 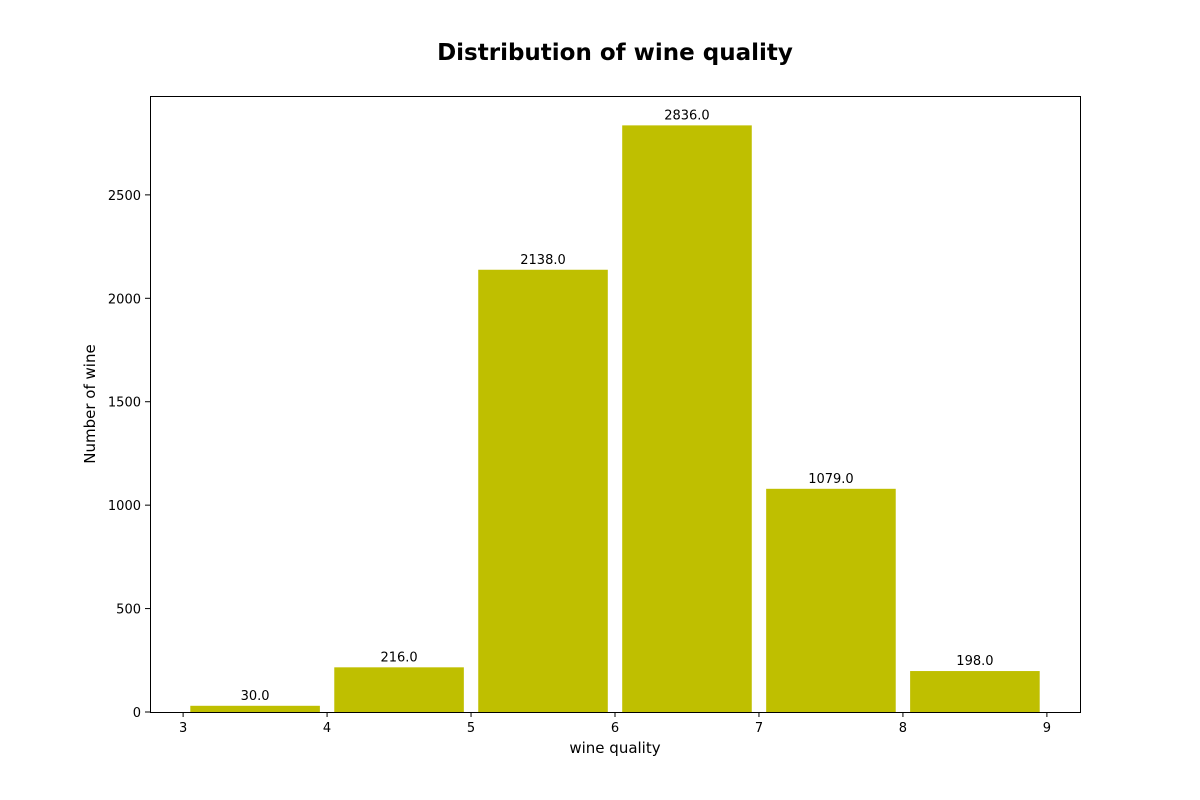 I want to click on x-tick-label-3: 3, so click(x=183, y=728).